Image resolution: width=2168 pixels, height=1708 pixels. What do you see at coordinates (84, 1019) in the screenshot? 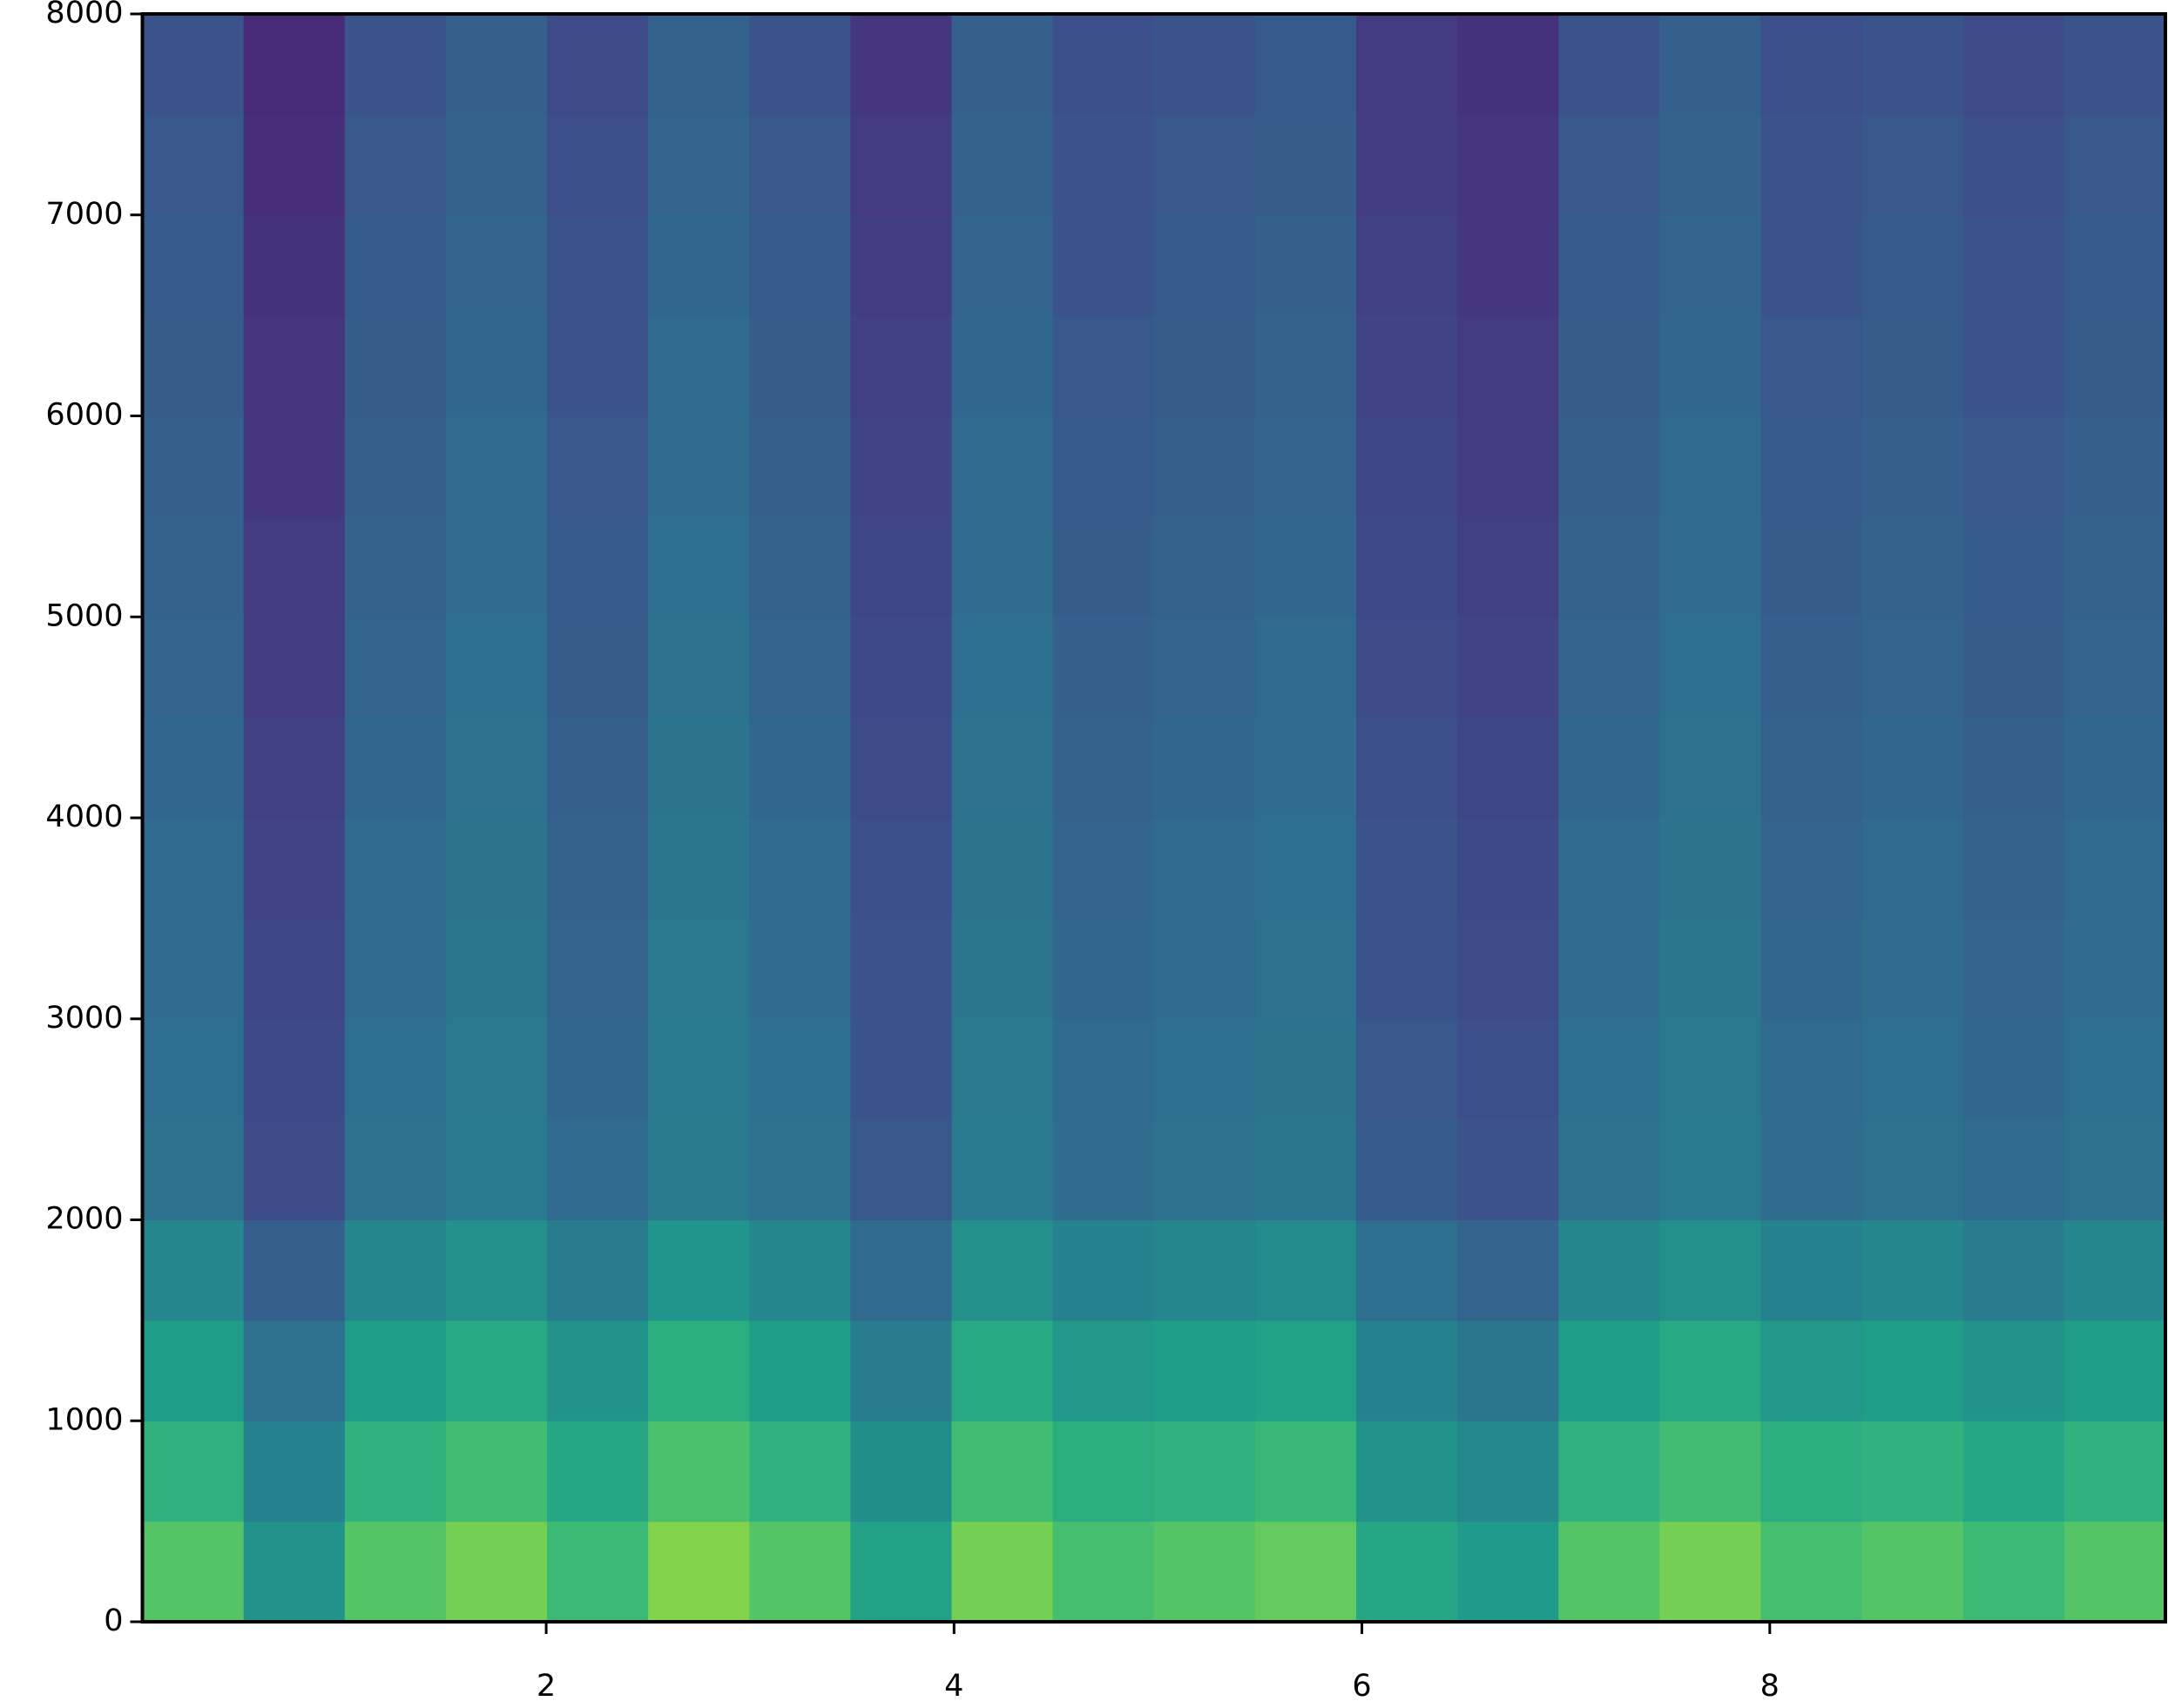
I see `y-tick-label: 3000` at bounding box center [84, 1019].